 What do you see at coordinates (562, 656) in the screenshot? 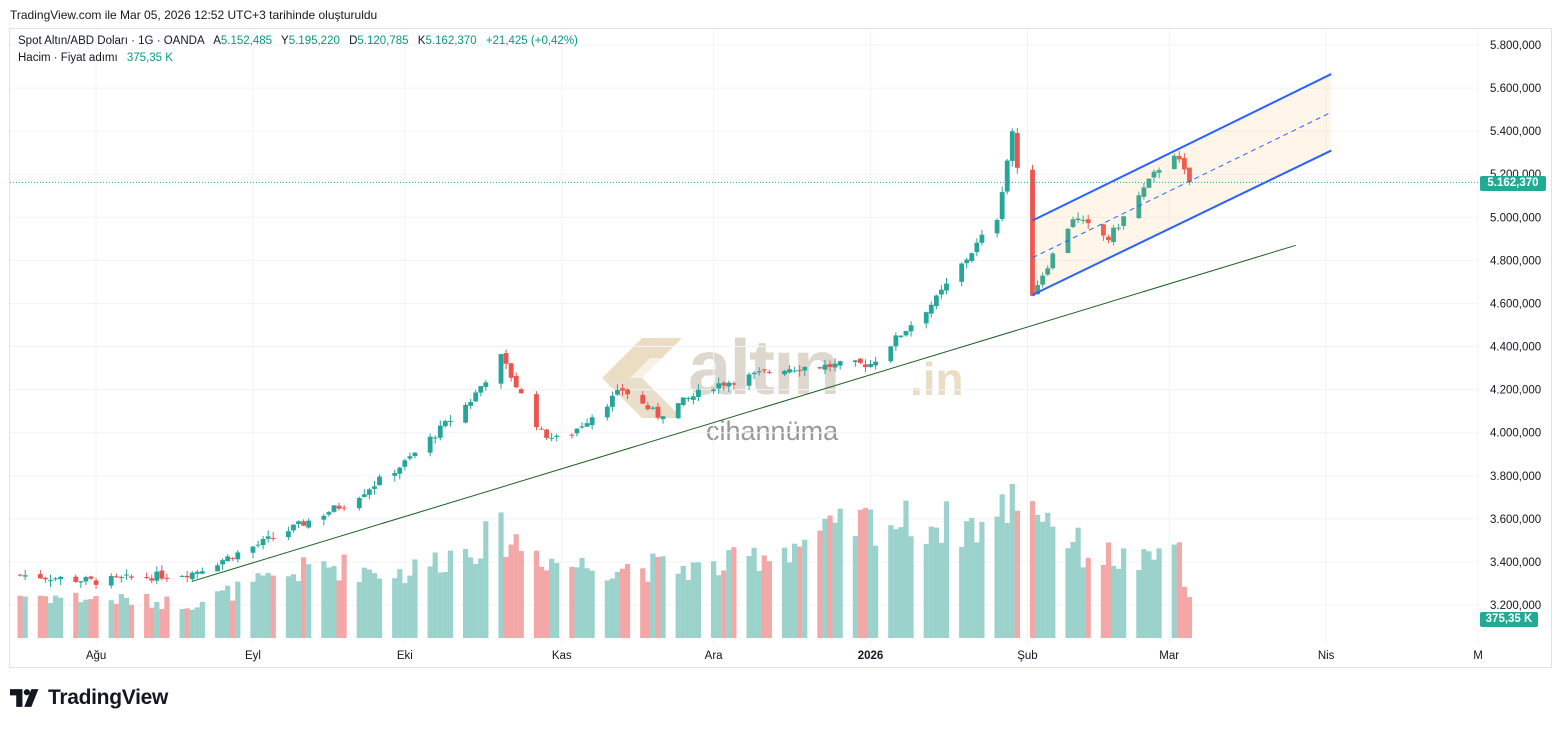
I see `x-tick-label: Kas` at bounding box center [562, 656].